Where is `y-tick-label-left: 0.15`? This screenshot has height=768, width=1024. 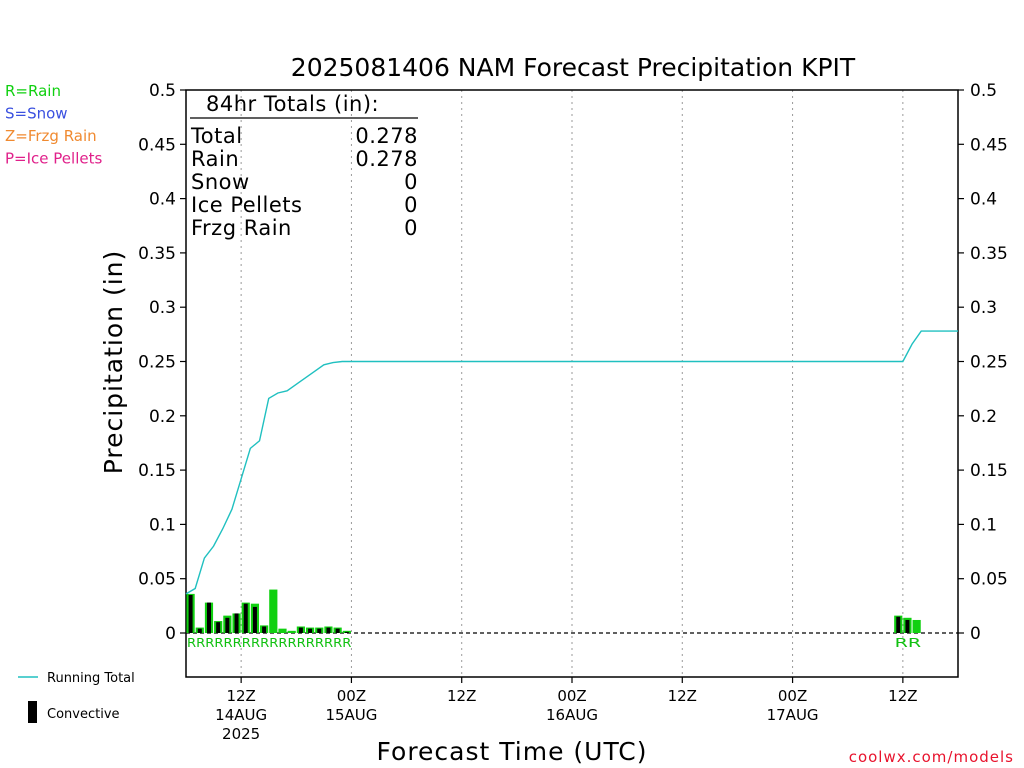
y-tick-label-left: 0.15 is located at coordinates (157, 471).